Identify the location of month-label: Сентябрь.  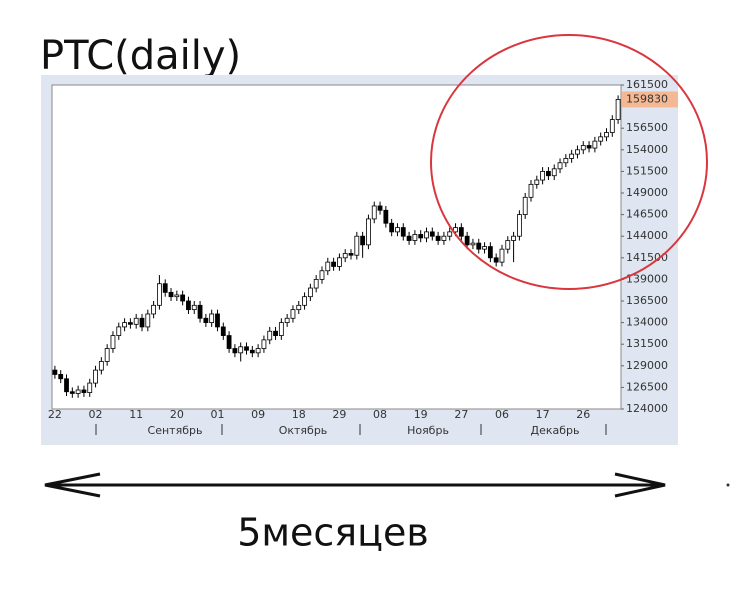
(175, 430).